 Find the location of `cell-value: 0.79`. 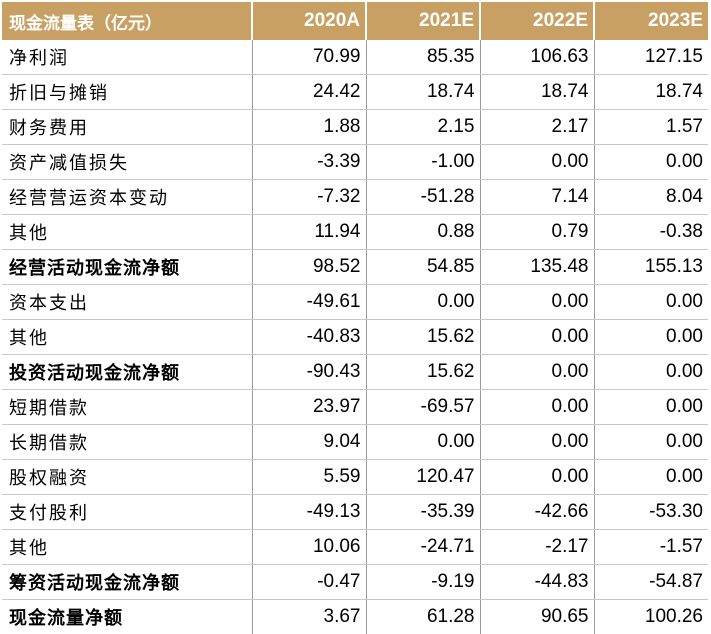

cell-value: 0.79 is located at coordinates (537, 232).